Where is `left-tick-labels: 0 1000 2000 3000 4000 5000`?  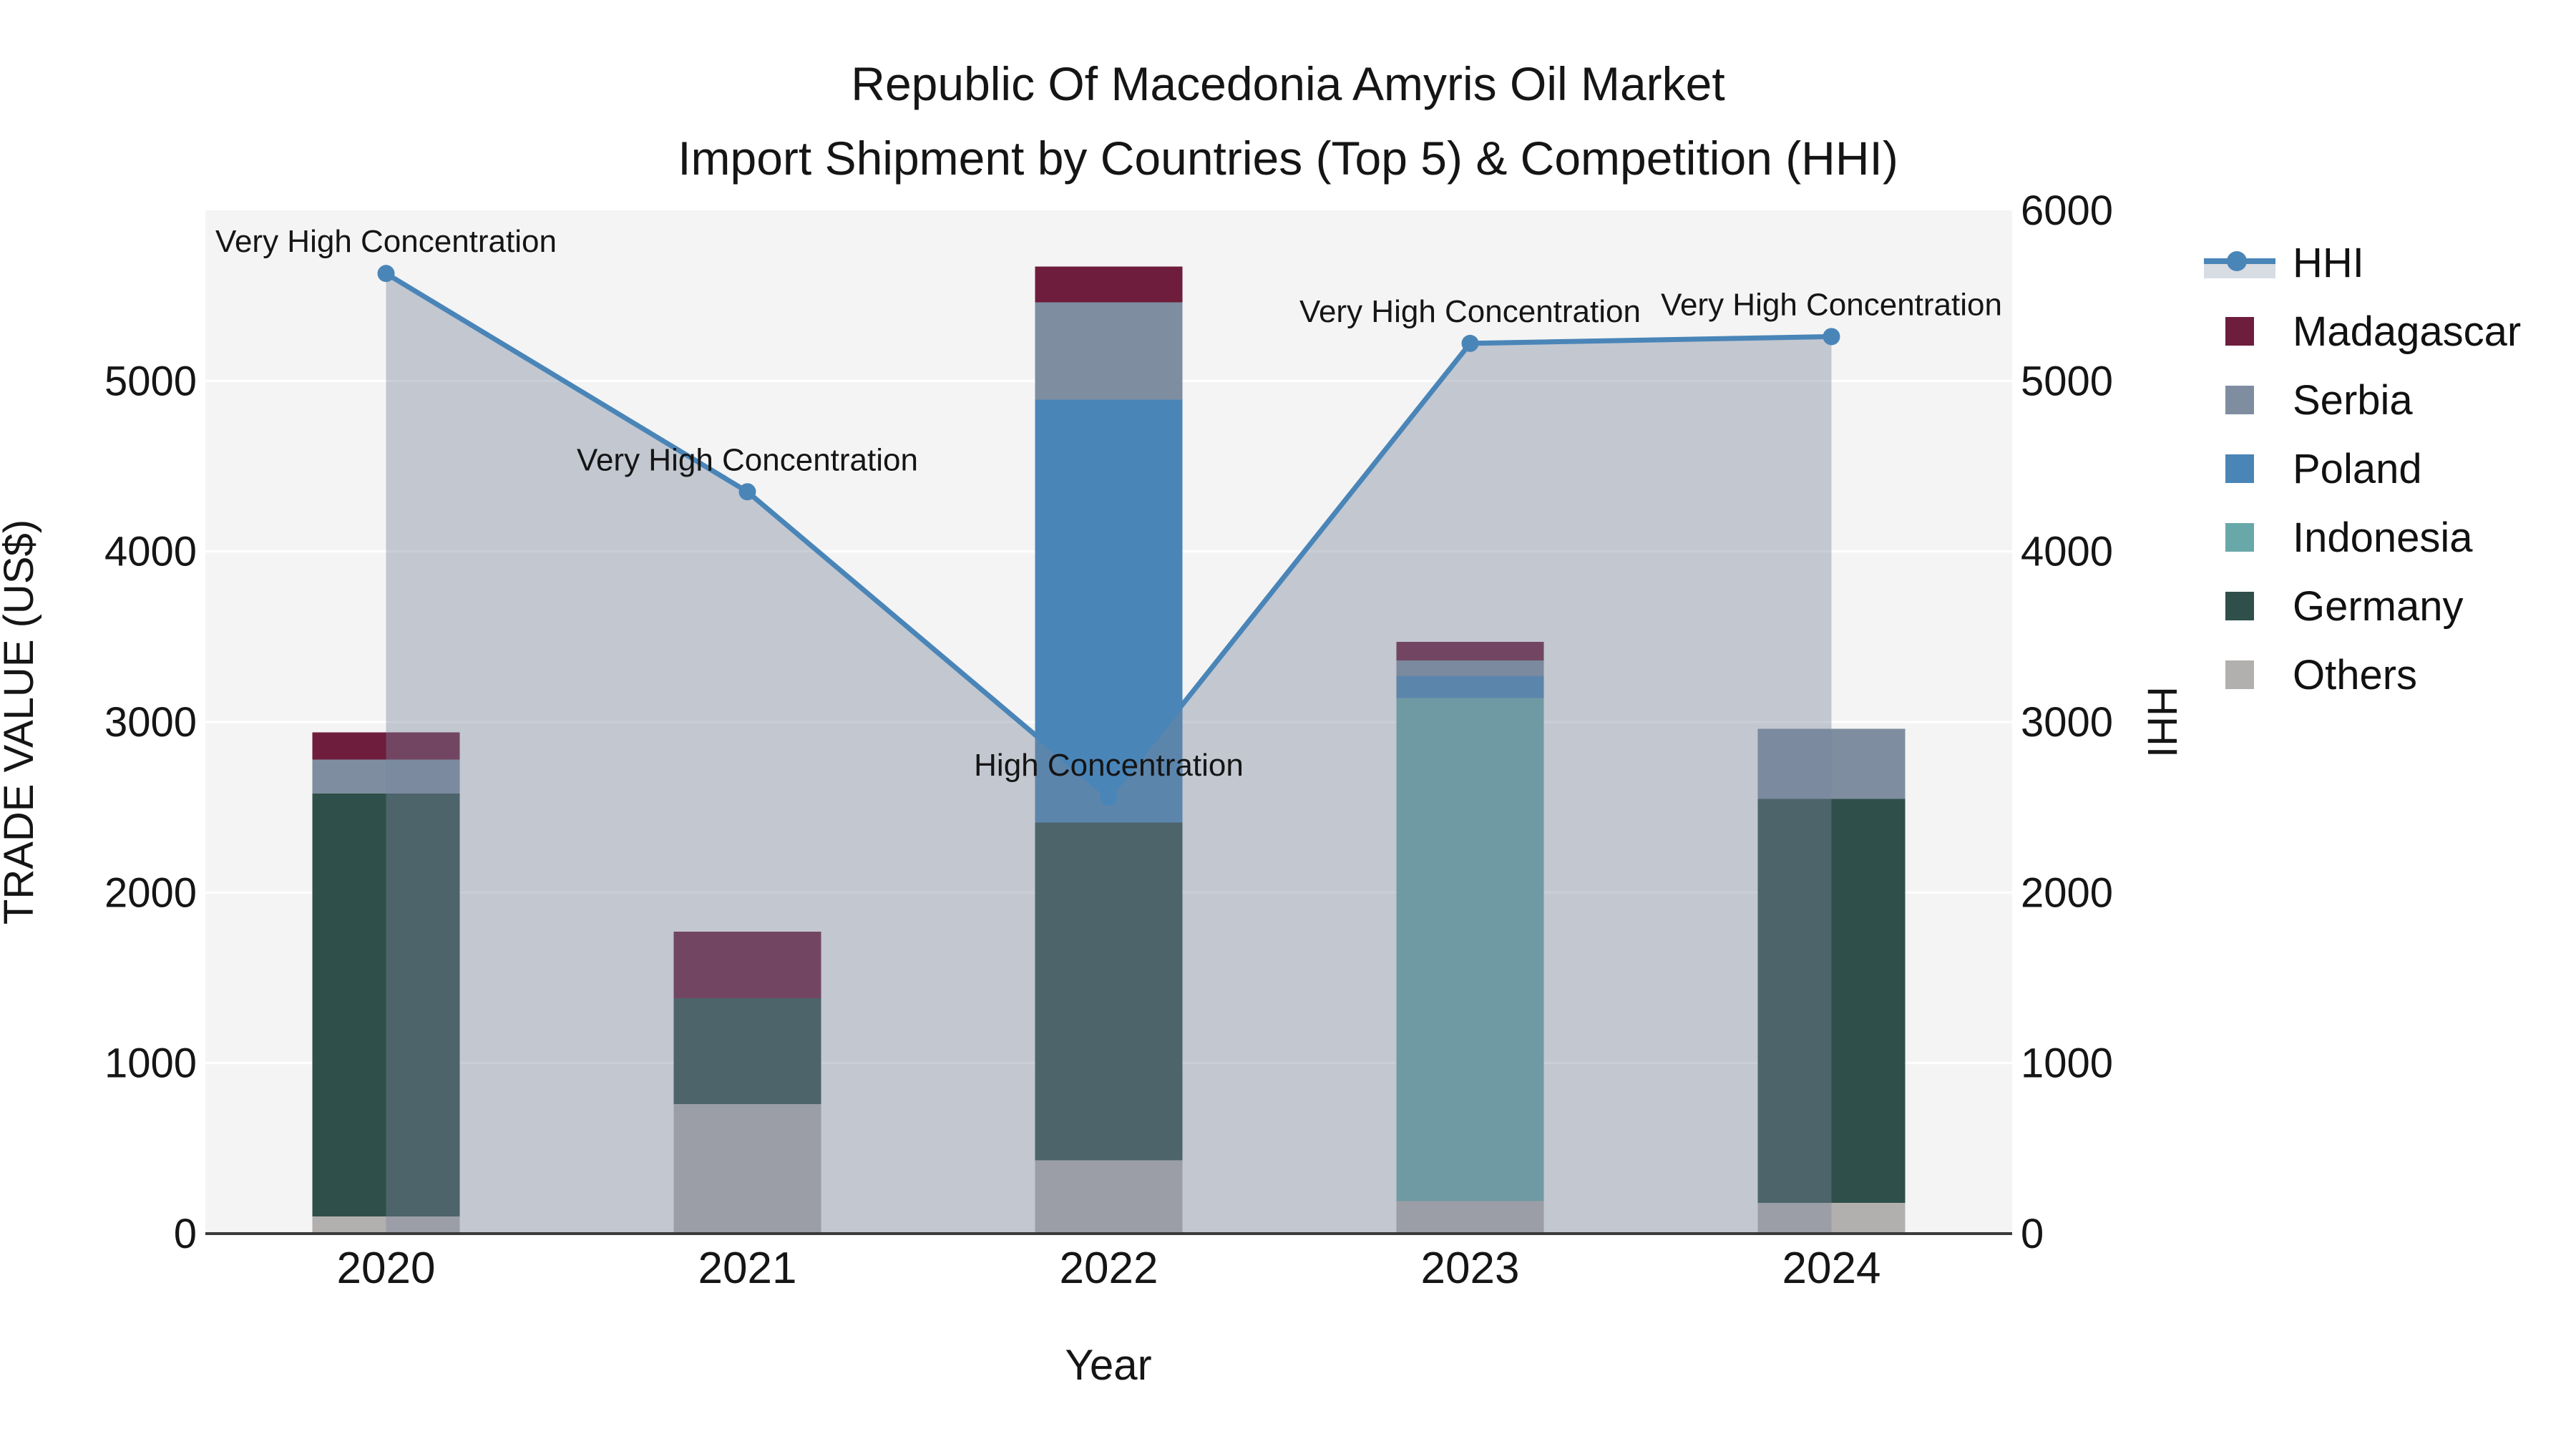
left-tick-labels: 0 1000 2000 3000 4000 5000 is located at coordinates (150, 807).